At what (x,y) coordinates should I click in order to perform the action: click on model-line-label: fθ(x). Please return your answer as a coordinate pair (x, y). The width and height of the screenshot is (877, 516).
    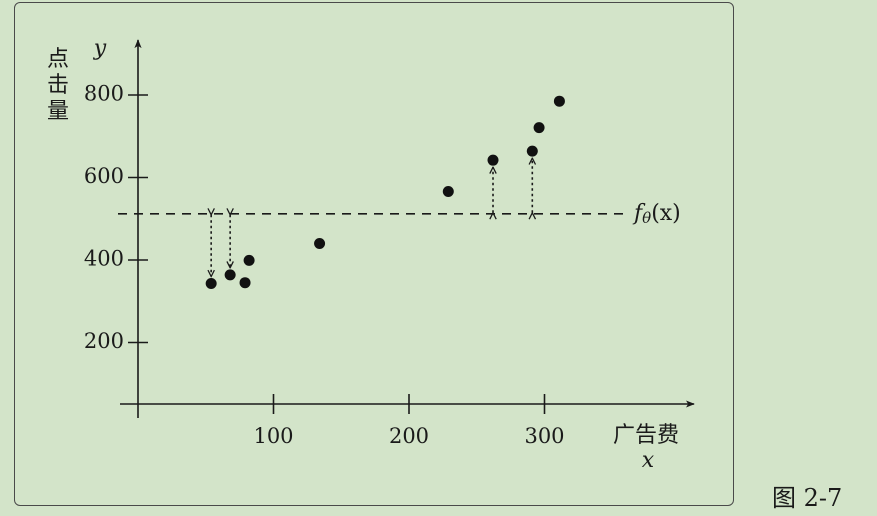
    Looking at the image, I should click on (656, 214).